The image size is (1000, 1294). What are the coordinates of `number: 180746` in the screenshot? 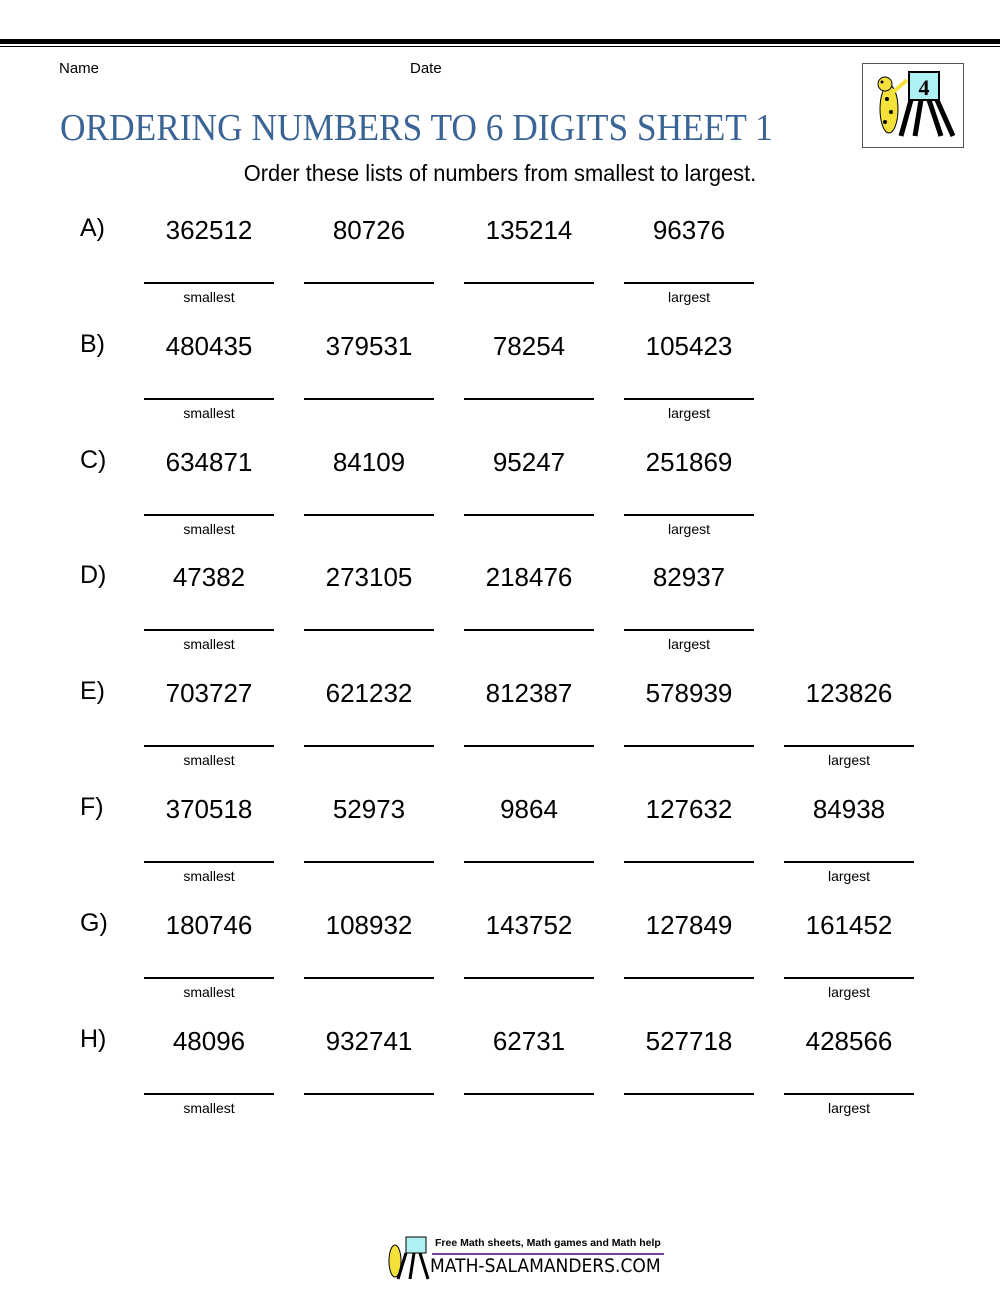 It's located at (209, 924).